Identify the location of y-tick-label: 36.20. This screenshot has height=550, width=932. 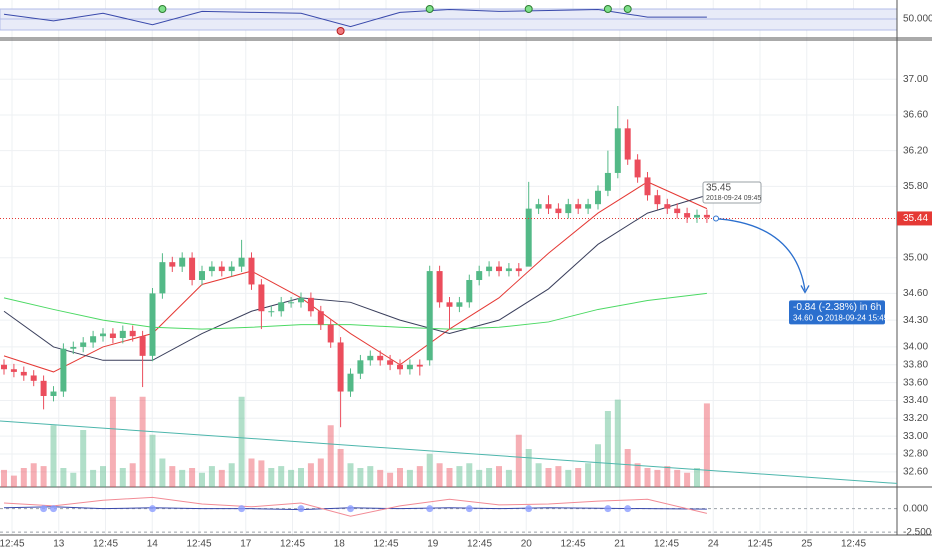
(915, 150).